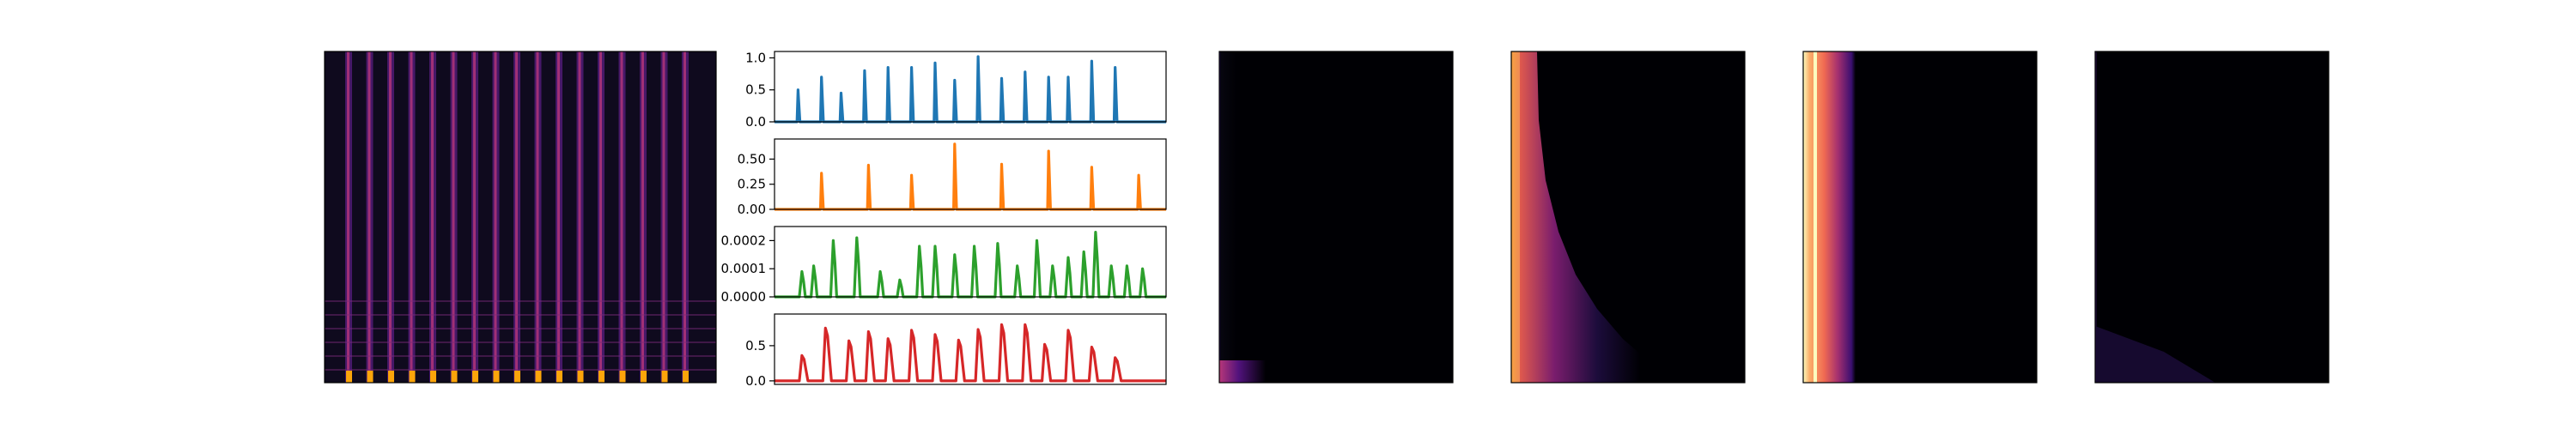  I want to click on activation-3-series-line, so click(970, 265).